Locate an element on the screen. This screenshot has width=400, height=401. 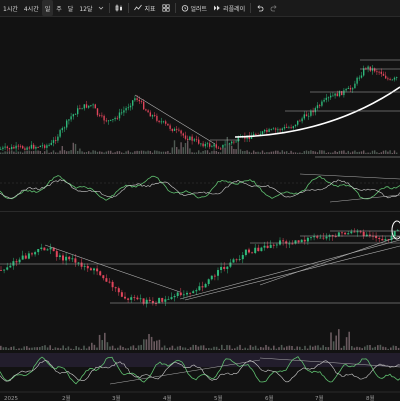
layout-button is located at coordinates (166, 8).